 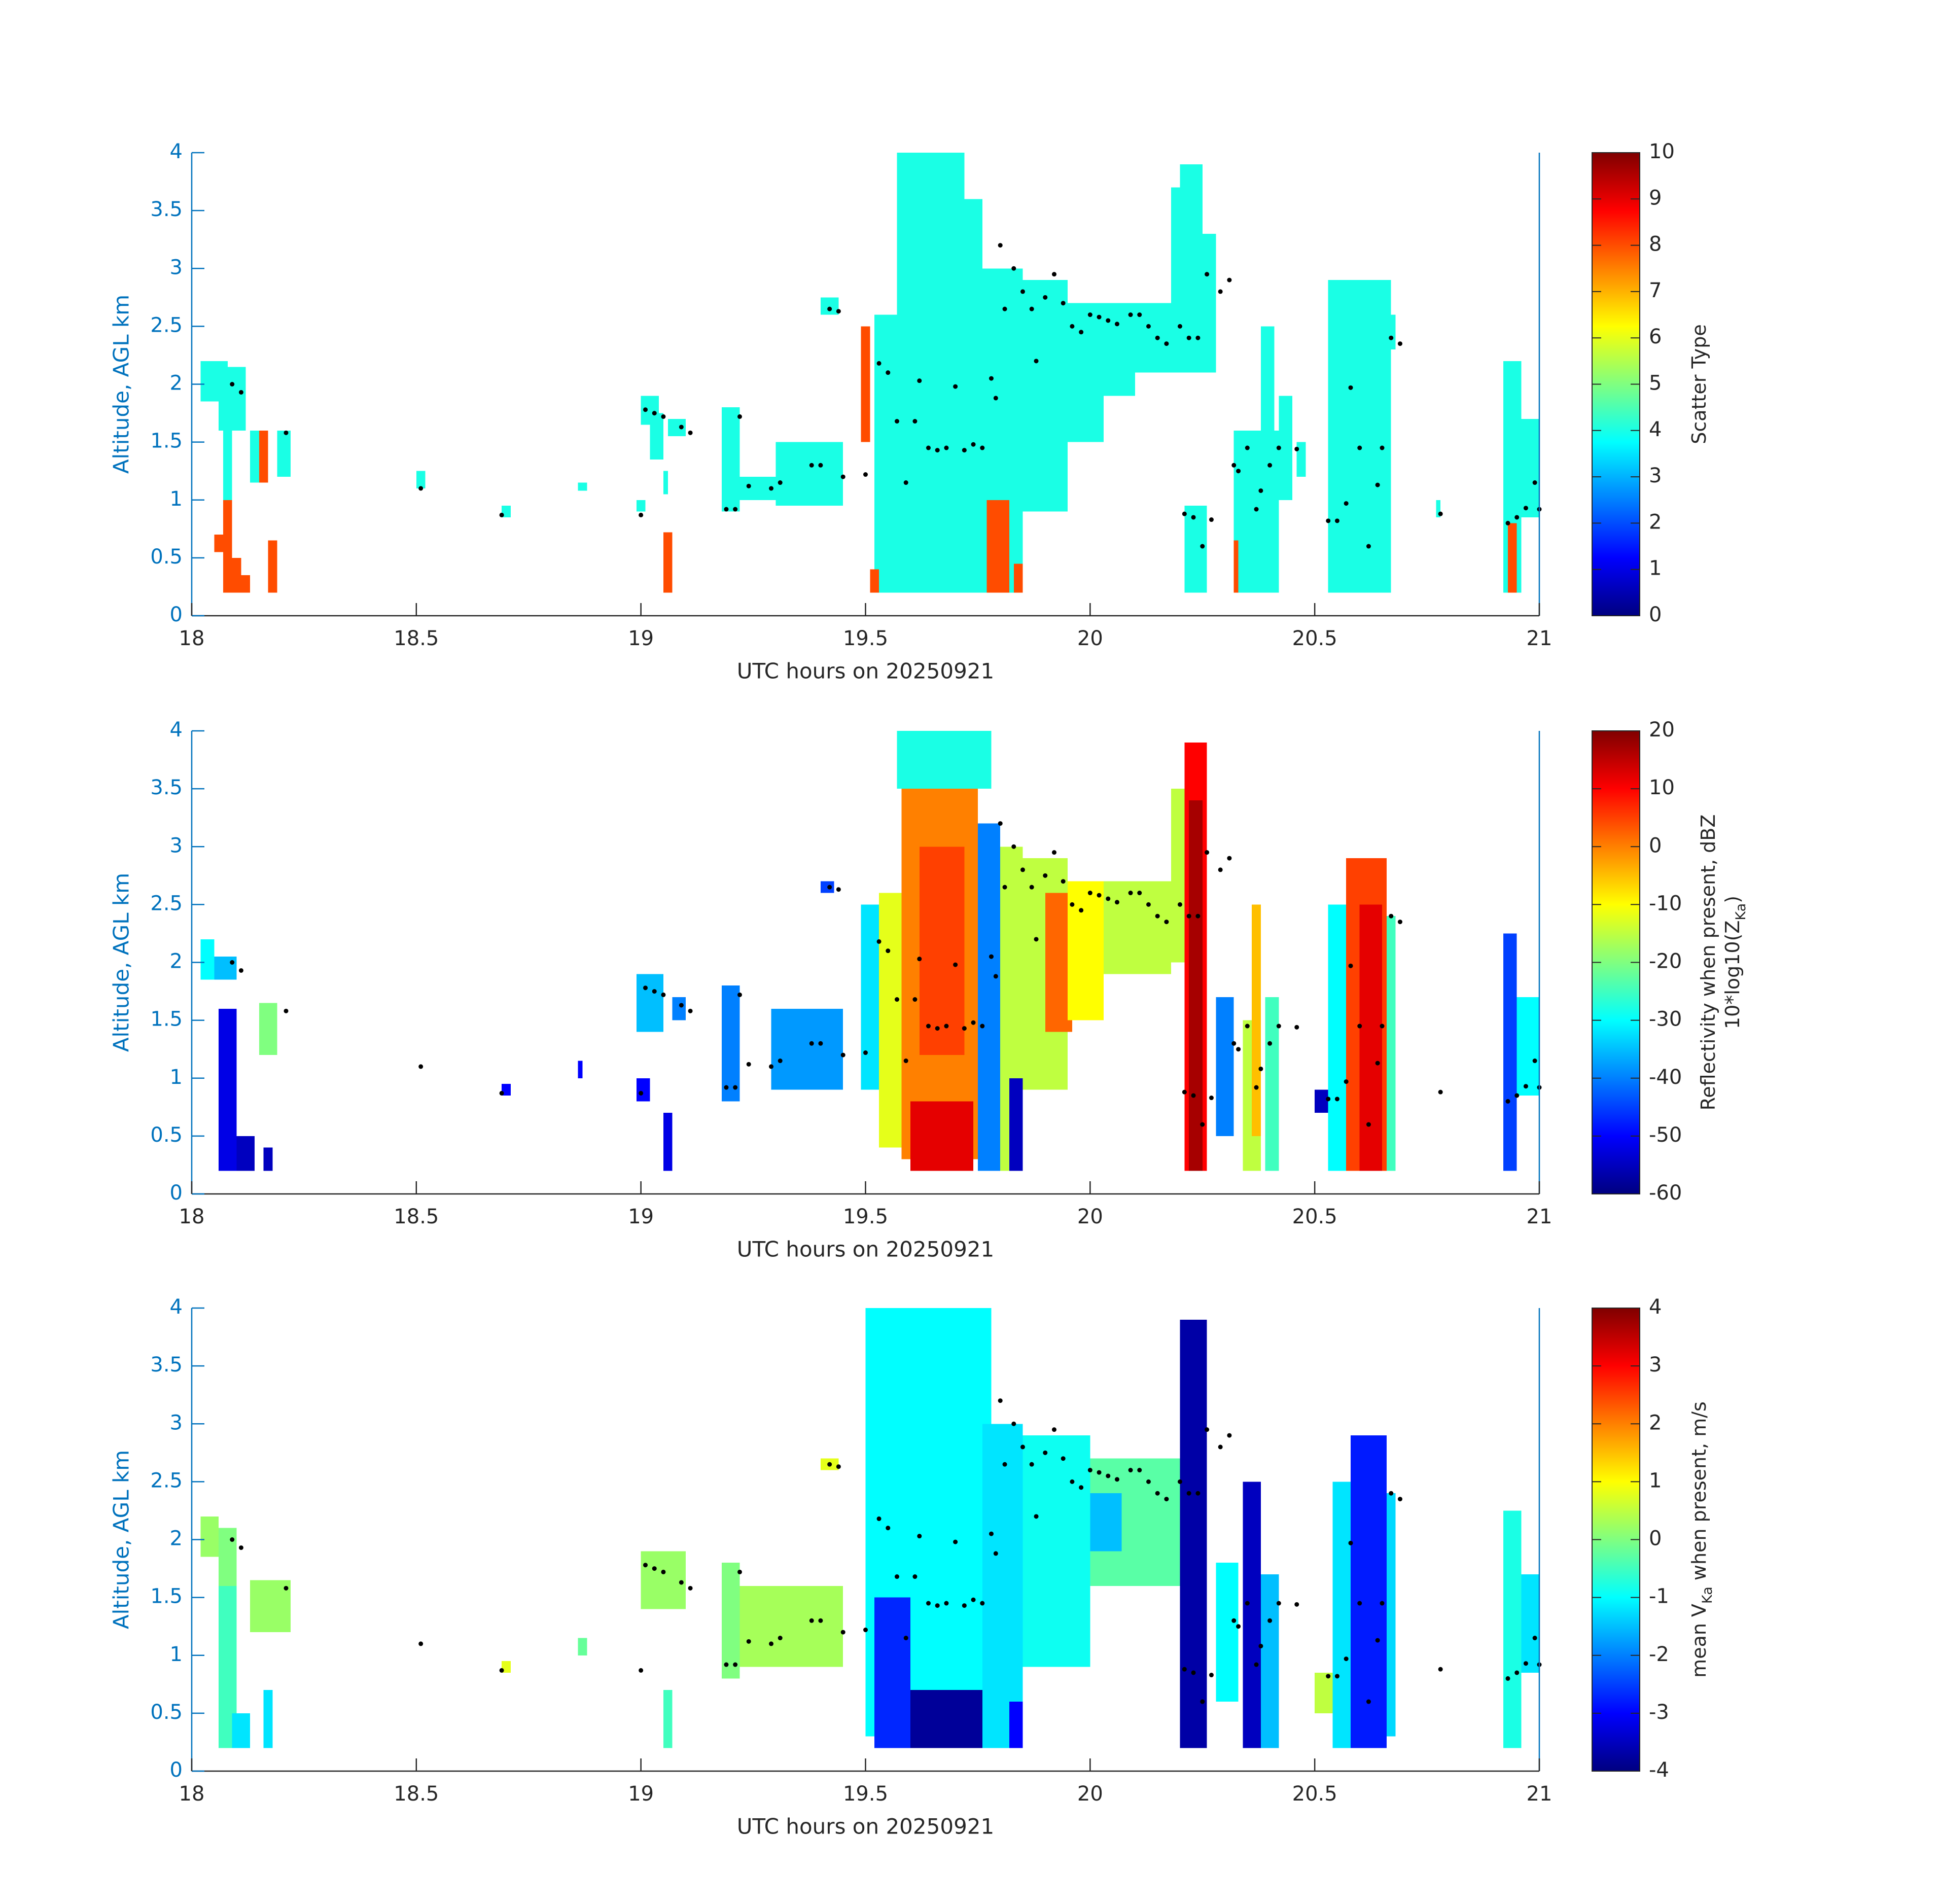 I want to click on y-tick-label: 2.5, so click(x=166, y=325).